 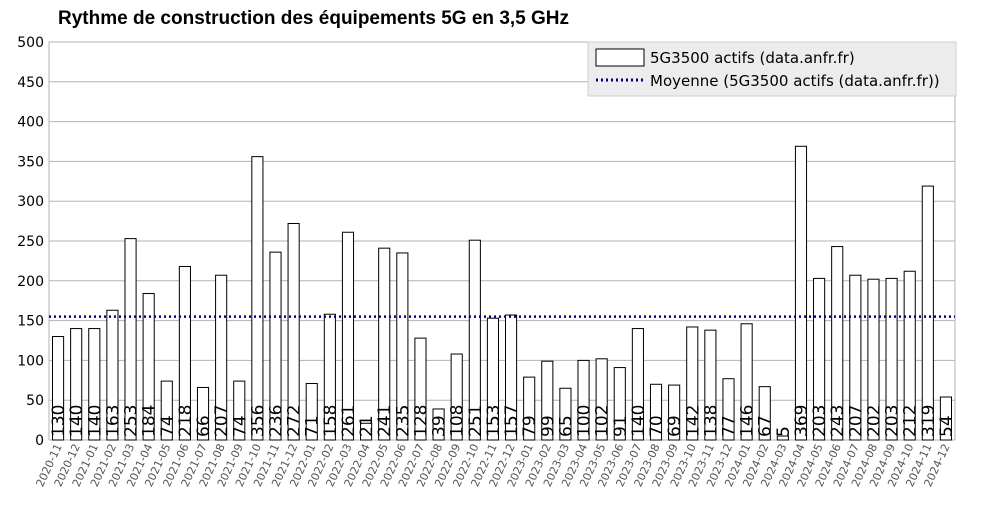 I want to click on data-label: 241, so click(x=385, y=421).